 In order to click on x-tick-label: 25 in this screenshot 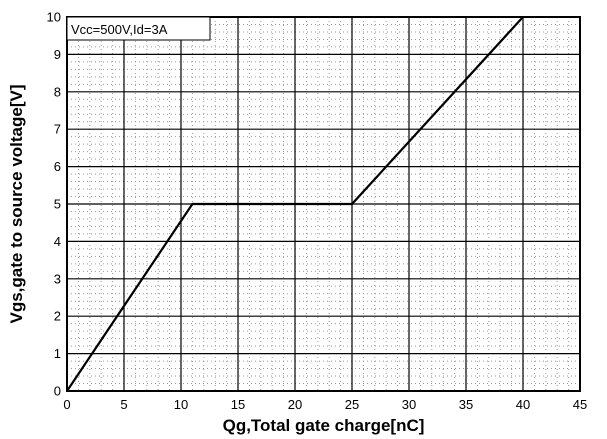, I will do `click(352, 404)`.